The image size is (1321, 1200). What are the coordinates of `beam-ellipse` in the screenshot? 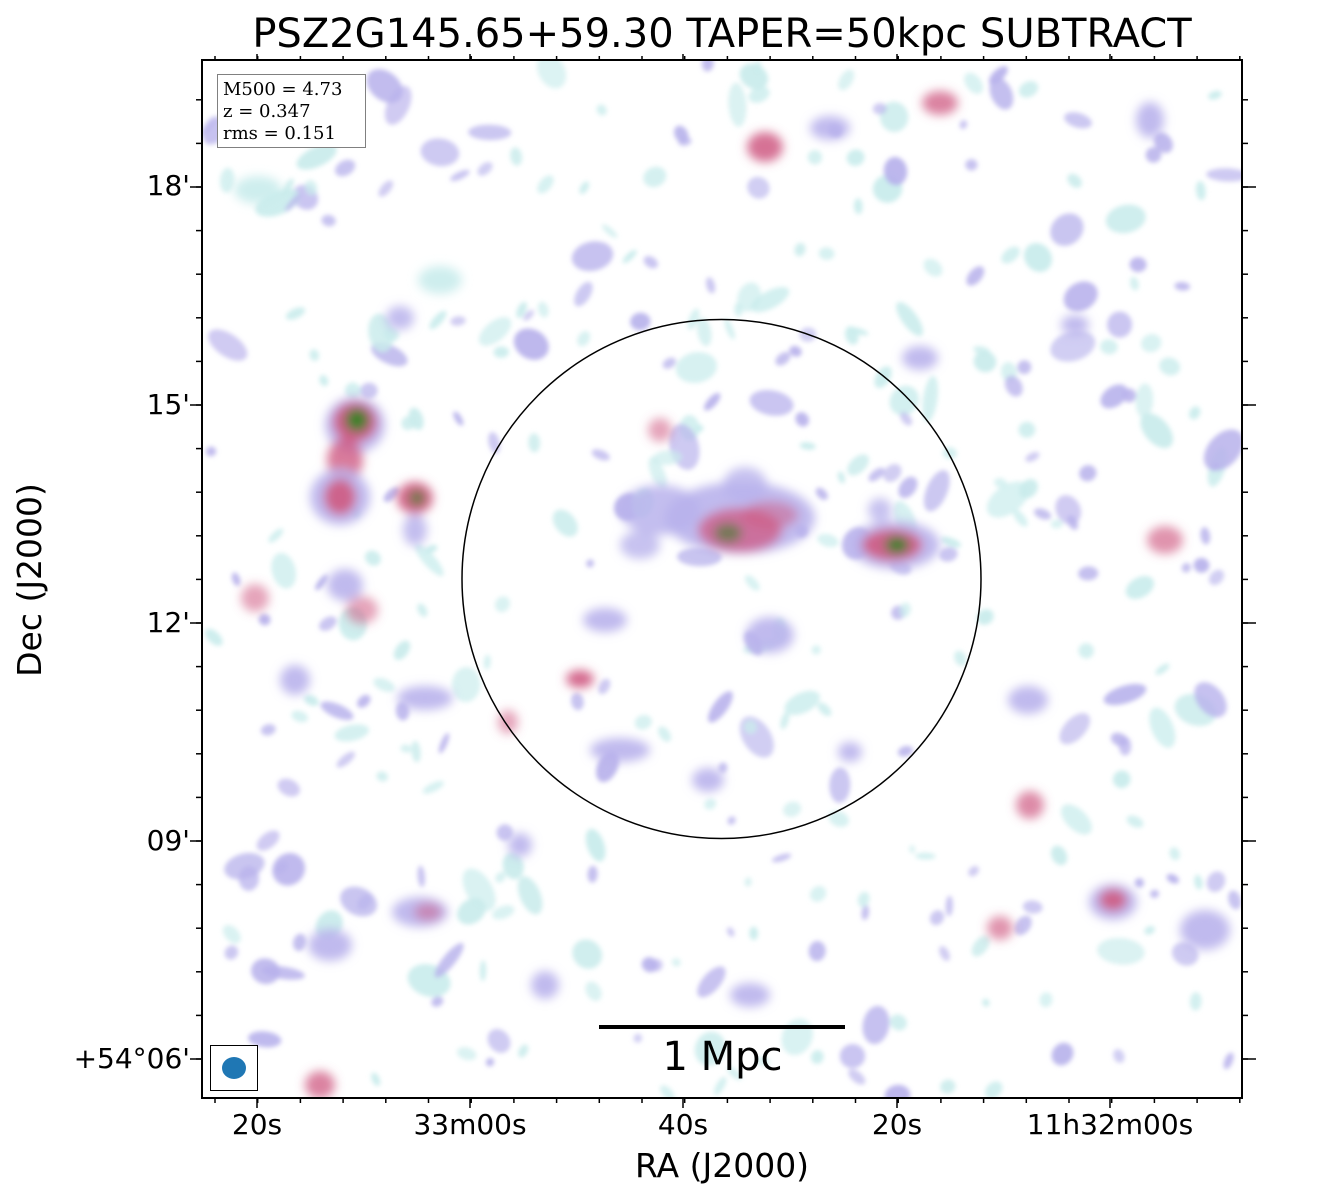 It's located at (234, 1068).